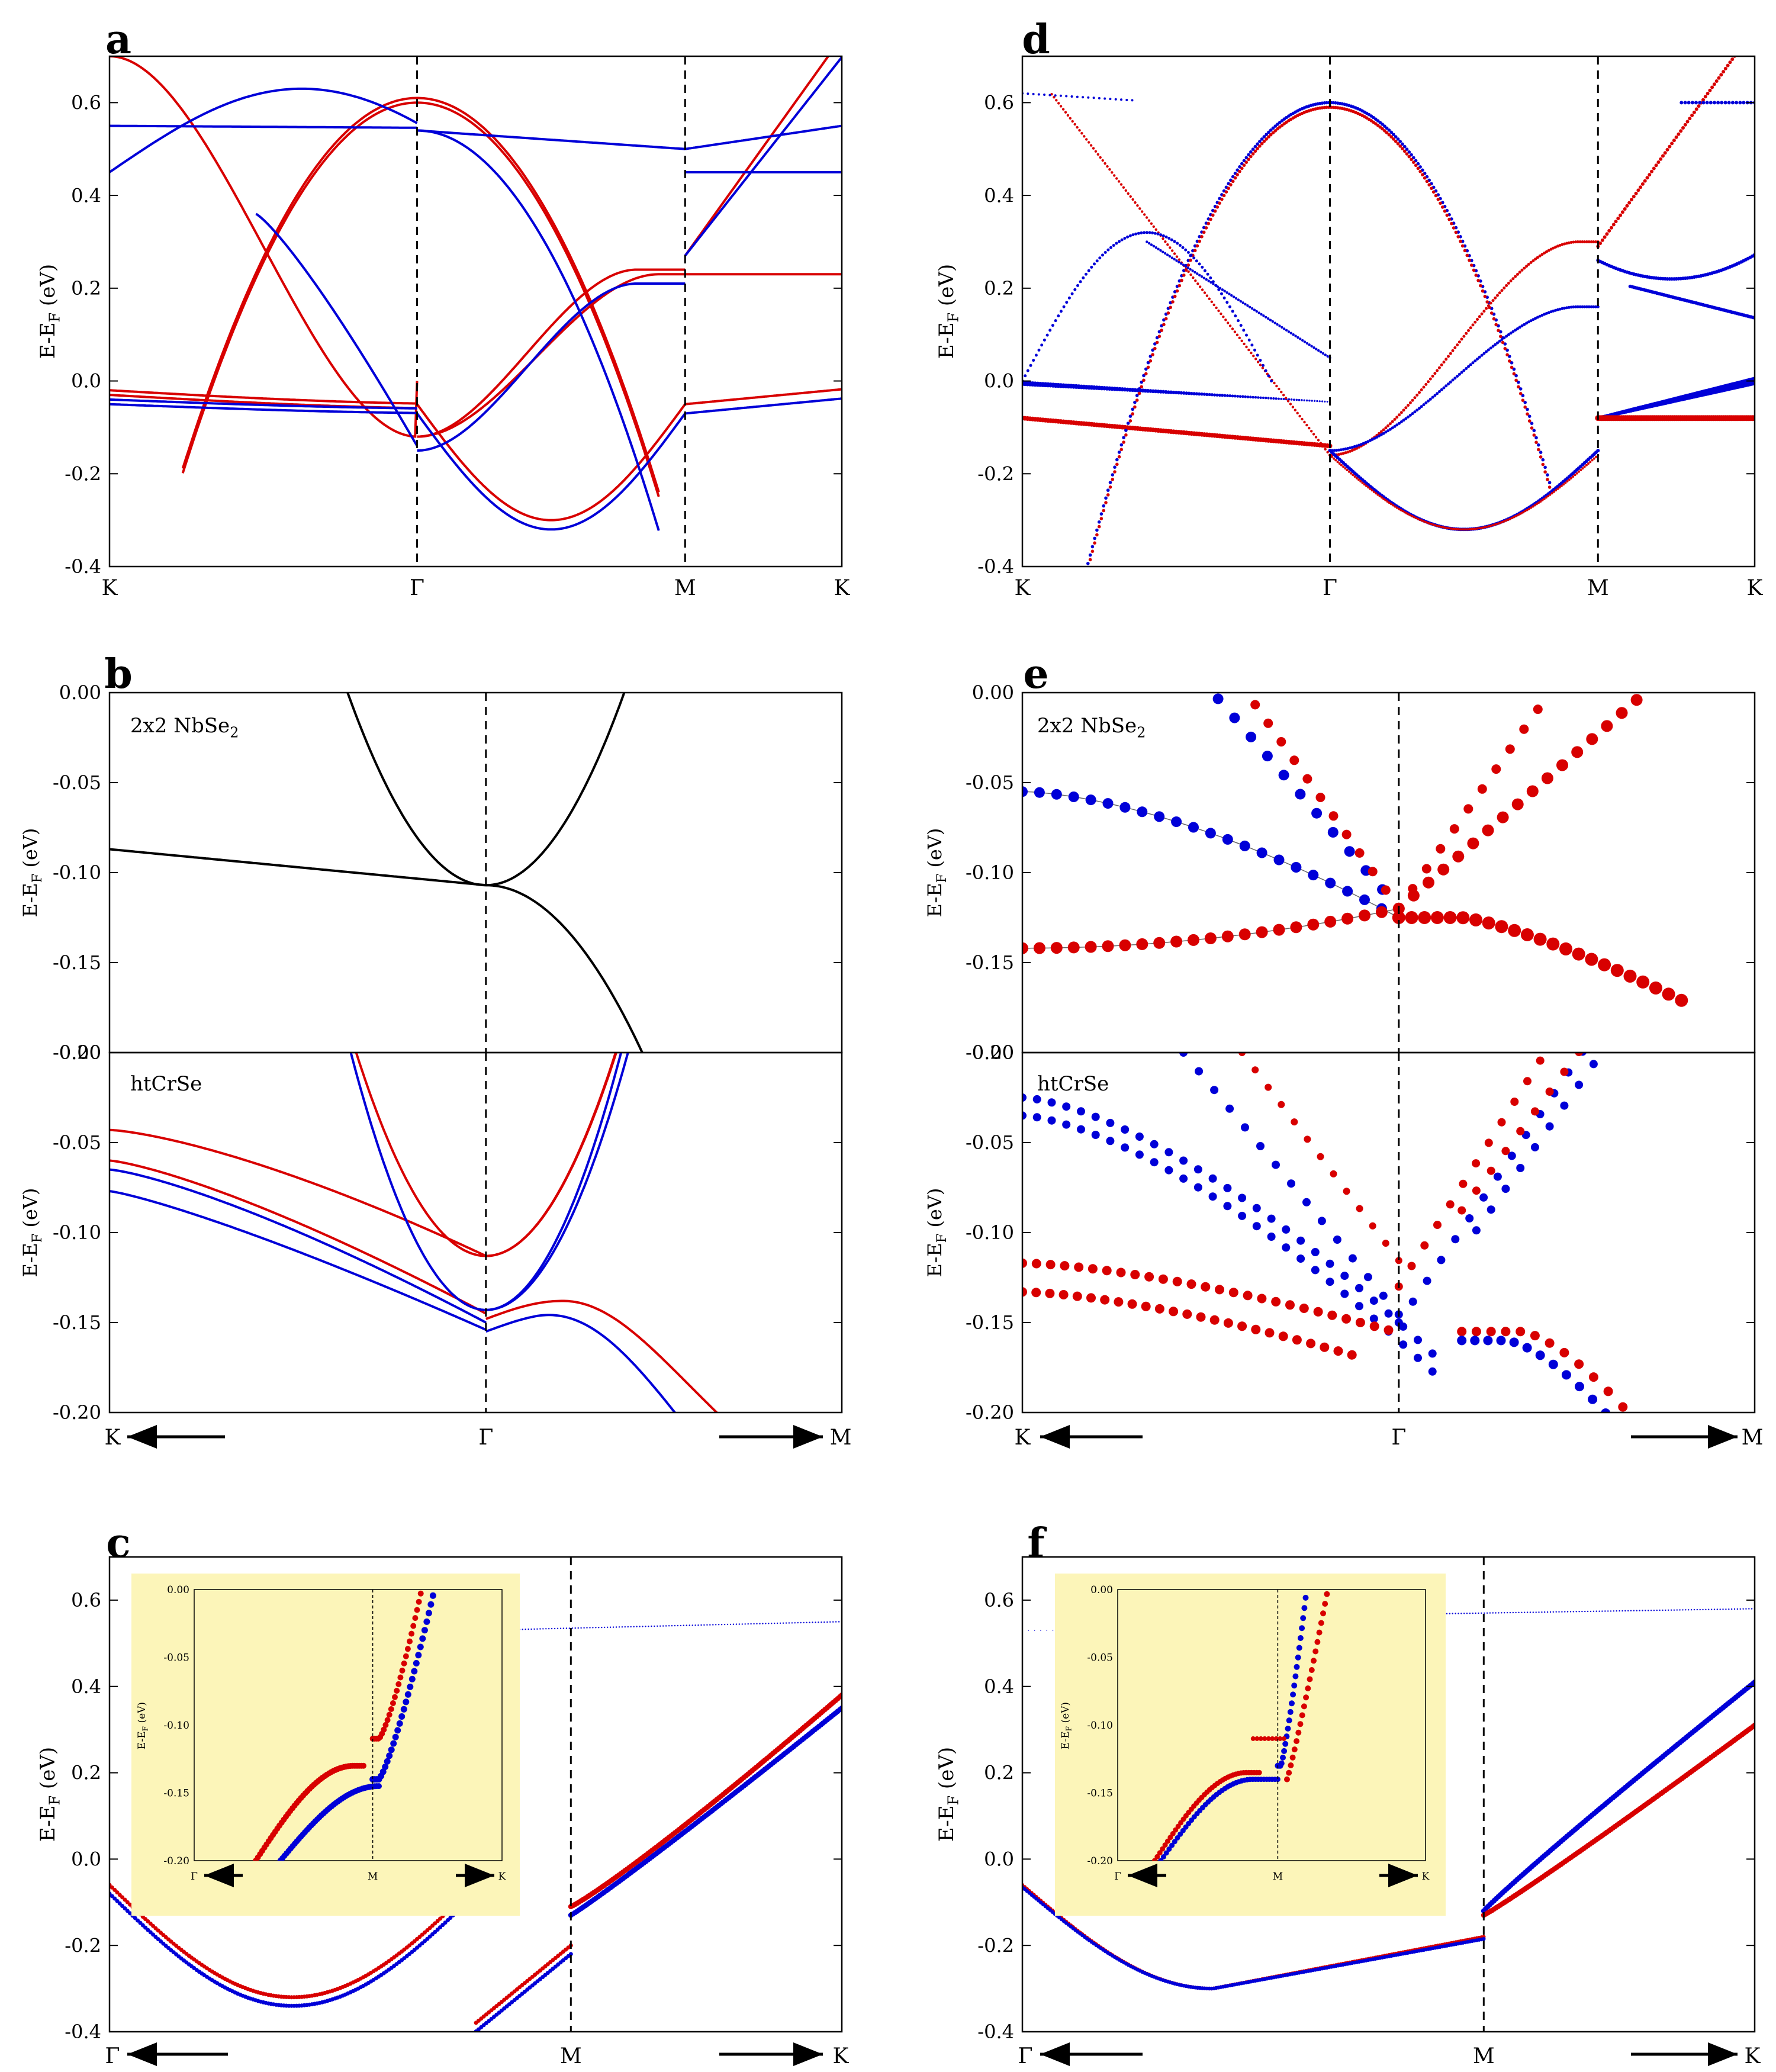 The height and width of the screenshot is (2072, 1776). Describe the element at coordinates (1349, 308) in the screenshot. I see `panel-d: d-0.4-0.20.00.20.40.6K Γ M KE-EF (eV)` at that location.